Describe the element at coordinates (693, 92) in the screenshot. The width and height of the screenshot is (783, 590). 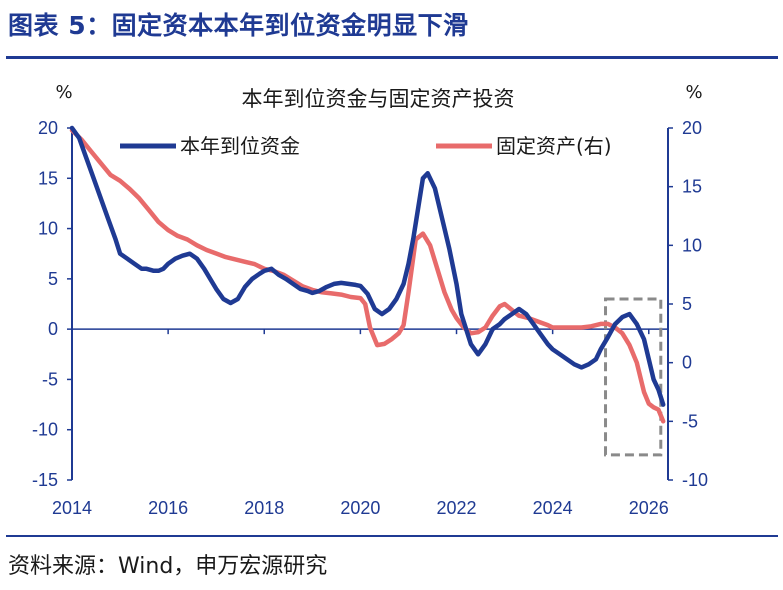
I see `right-unit-label: %` at that location.